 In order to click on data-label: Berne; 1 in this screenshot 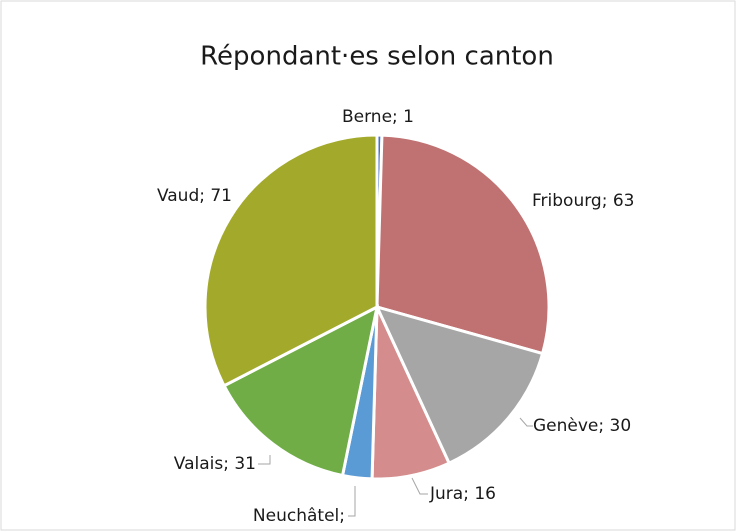, I will do `click(378, 117)`.